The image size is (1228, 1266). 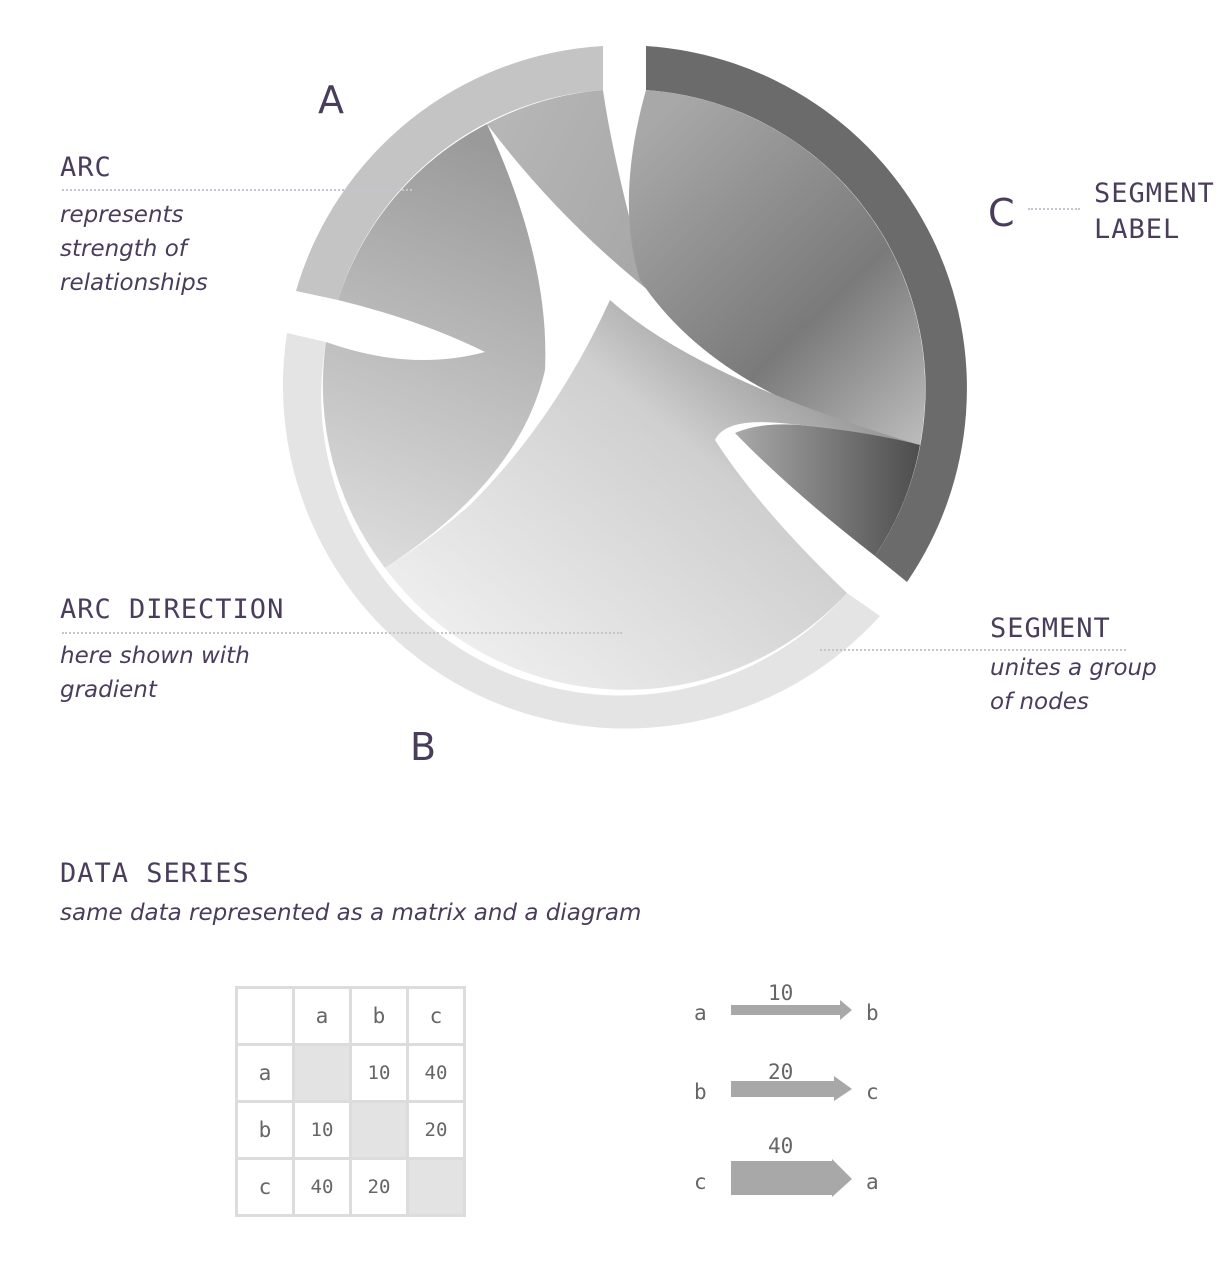 What do you see at coordinates (86, 167) in the screenshot?
I see `arc-title: ARC` at bounding box center [86, 167].